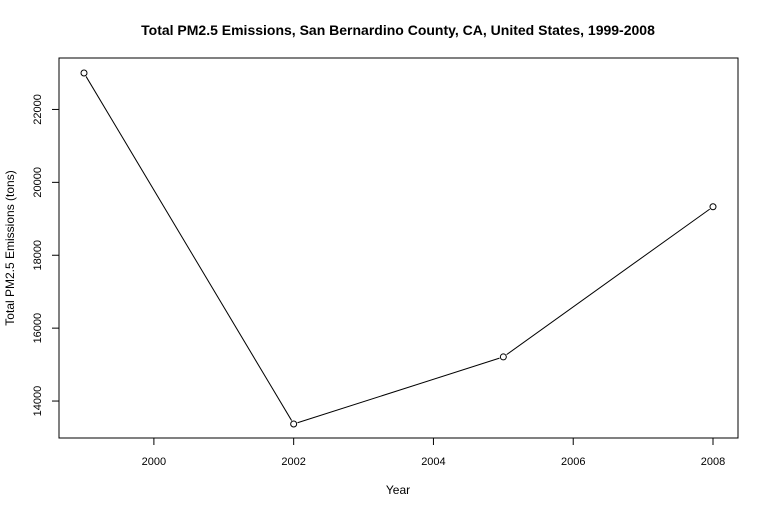 This screenshot has width=768, height=512. I want to click on y-axis-label: Total PM2.5 Emissions (tons), so click(10, 247).